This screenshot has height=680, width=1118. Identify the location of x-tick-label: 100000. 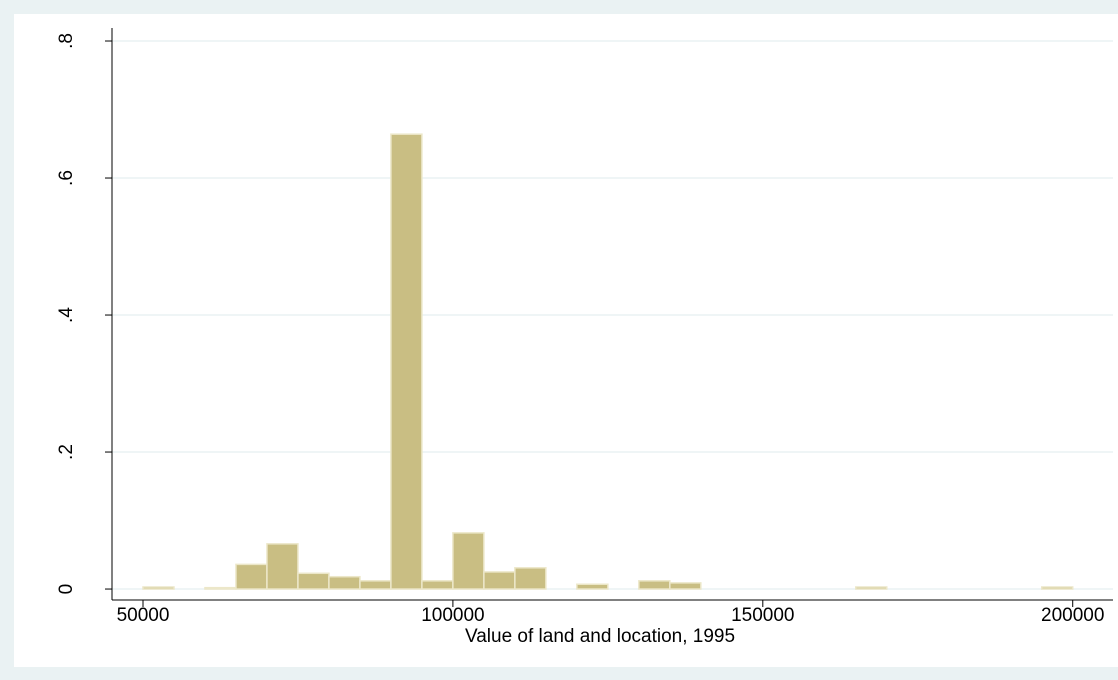
(452, 615).